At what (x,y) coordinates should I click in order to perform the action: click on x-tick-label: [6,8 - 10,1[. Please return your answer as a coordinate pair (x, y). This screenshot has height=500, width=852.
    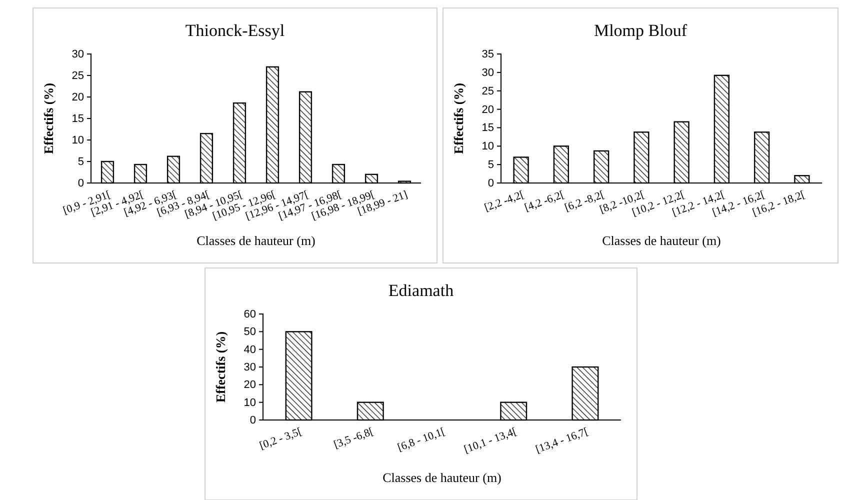
    Looking at the image, I should click on (422, 440).